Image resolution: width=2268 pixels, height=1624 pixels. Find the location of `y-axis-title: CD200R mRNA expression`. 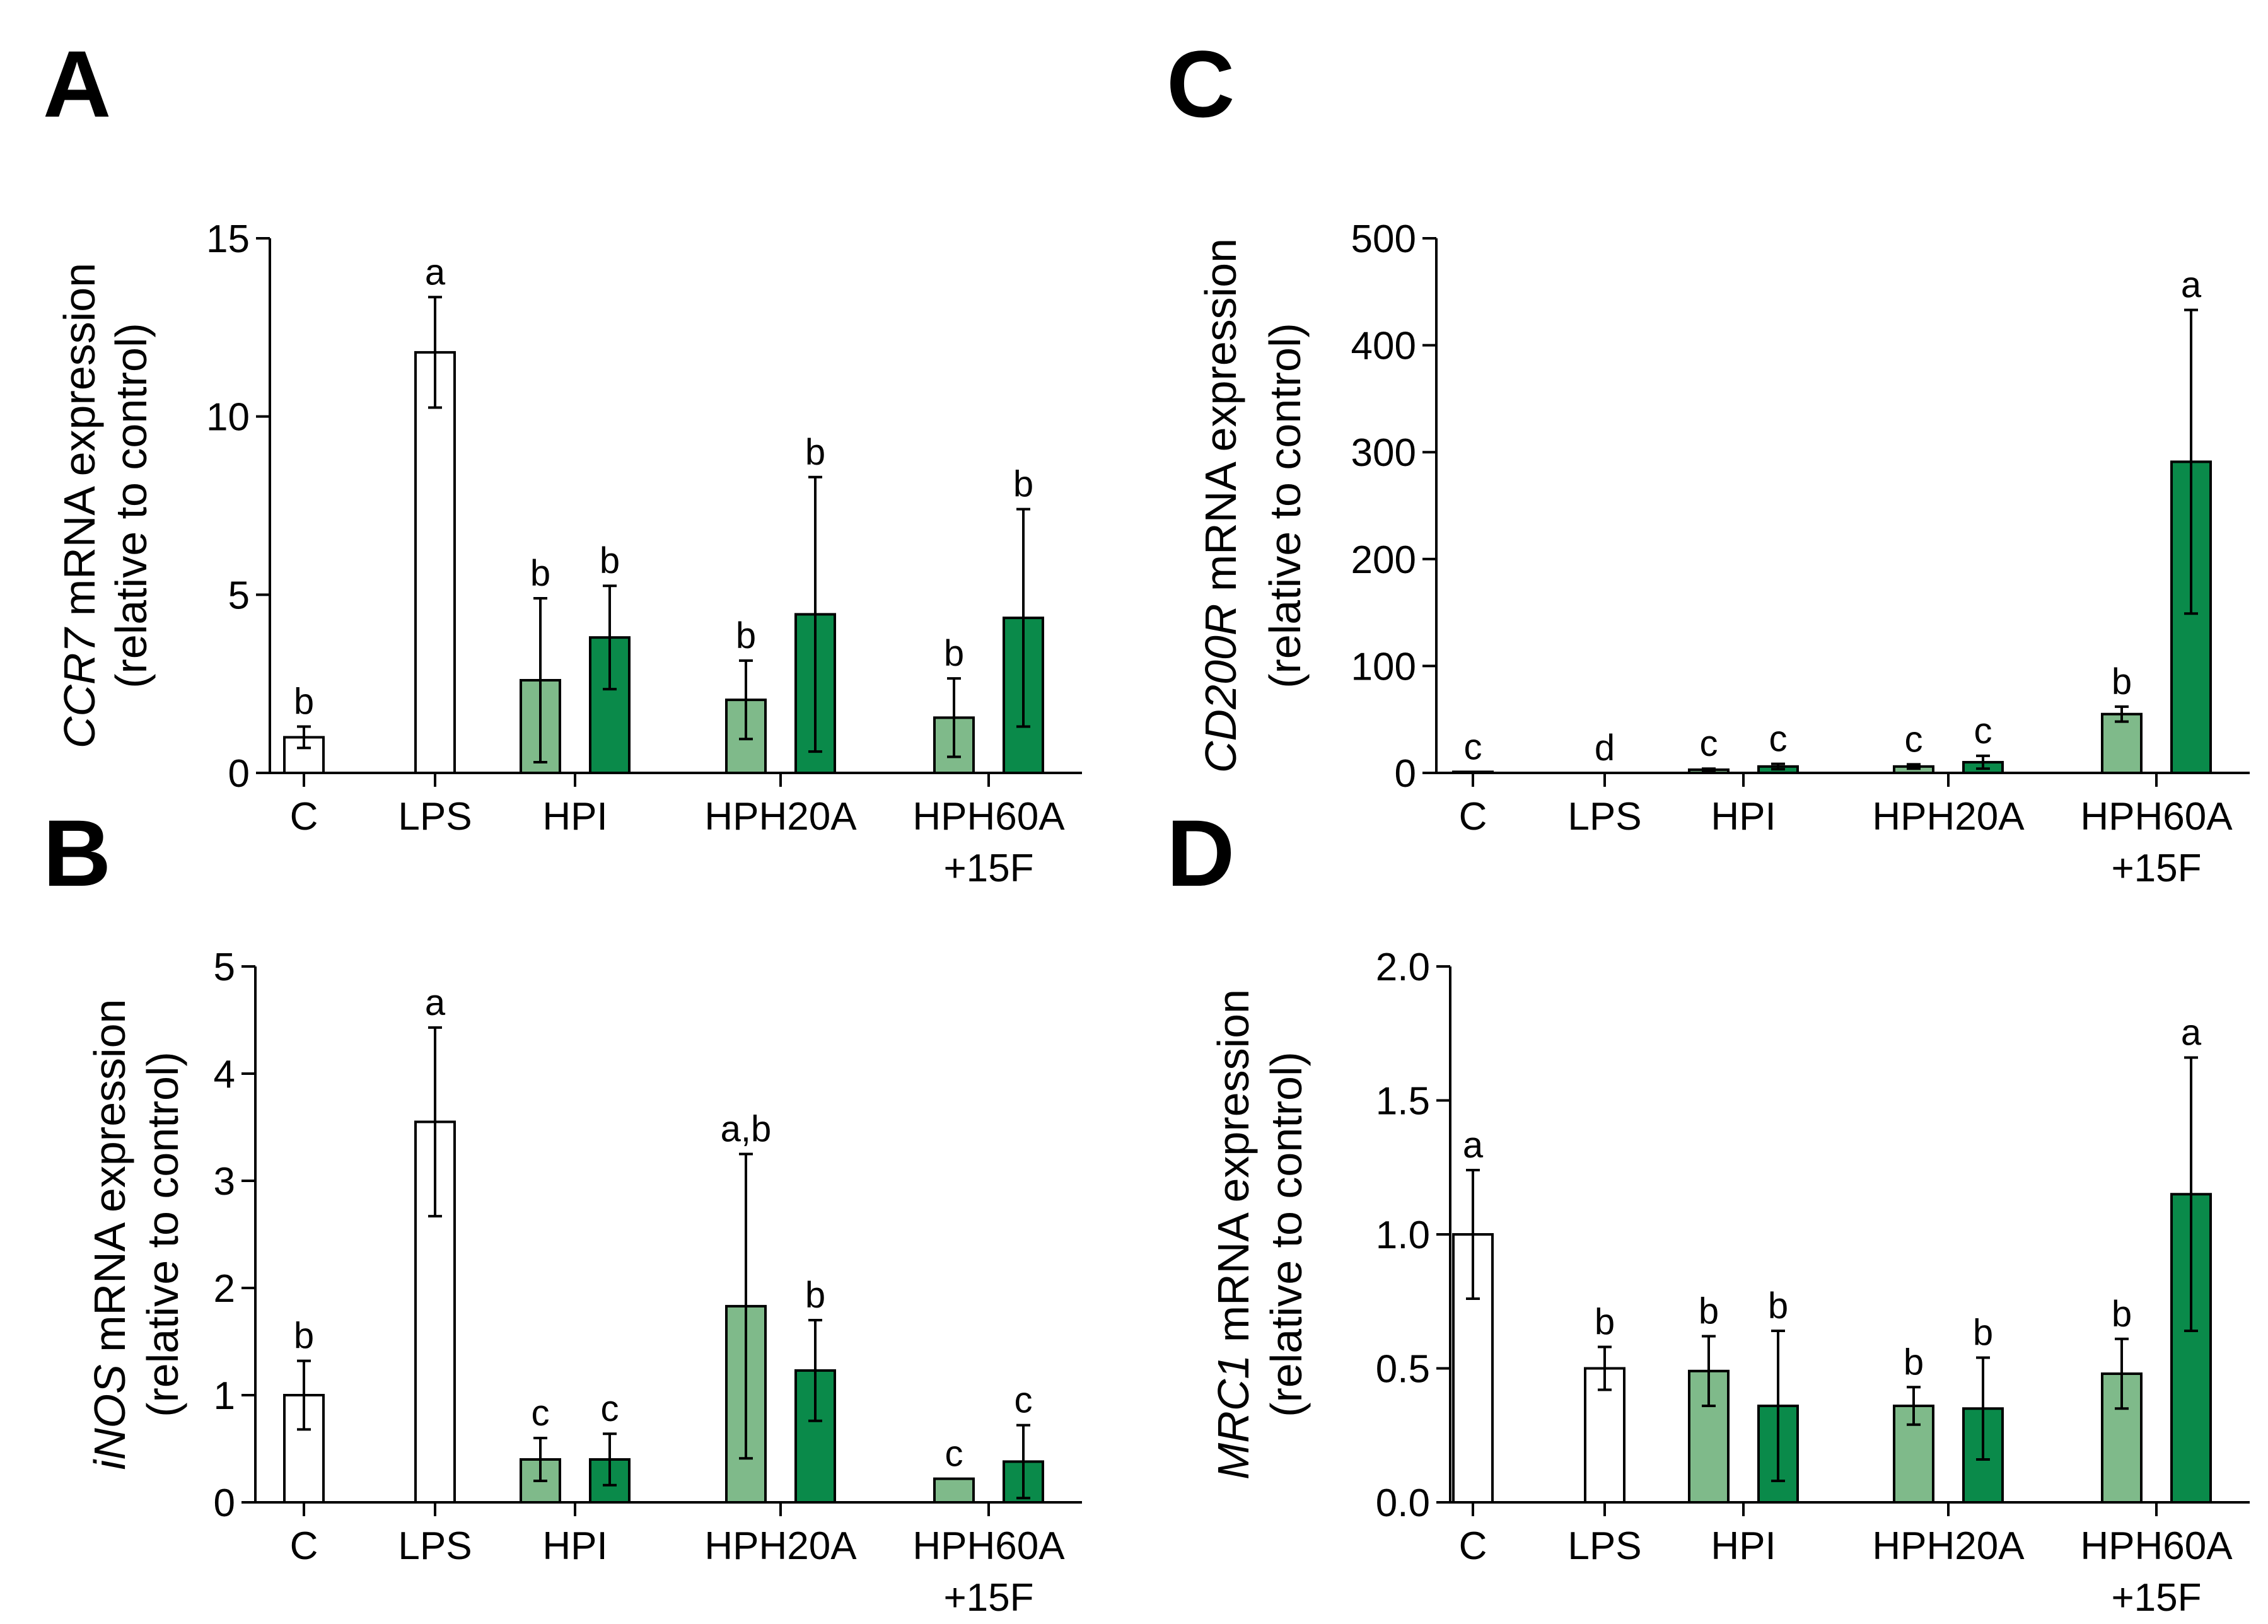

y-axis-title: CD200R mRNA expression is located at coordinates (1220, 506).